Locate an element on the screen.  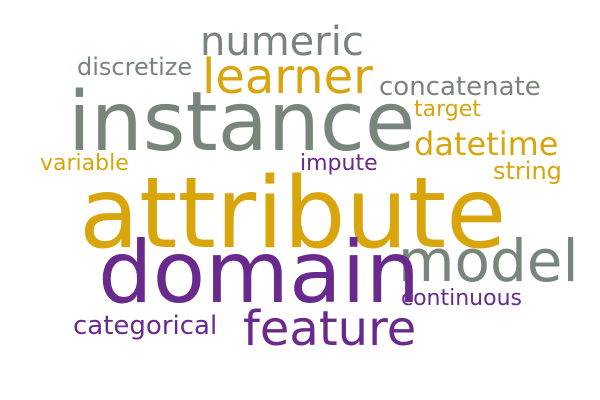
word-impute: impute is located at coordinates (339, 163).